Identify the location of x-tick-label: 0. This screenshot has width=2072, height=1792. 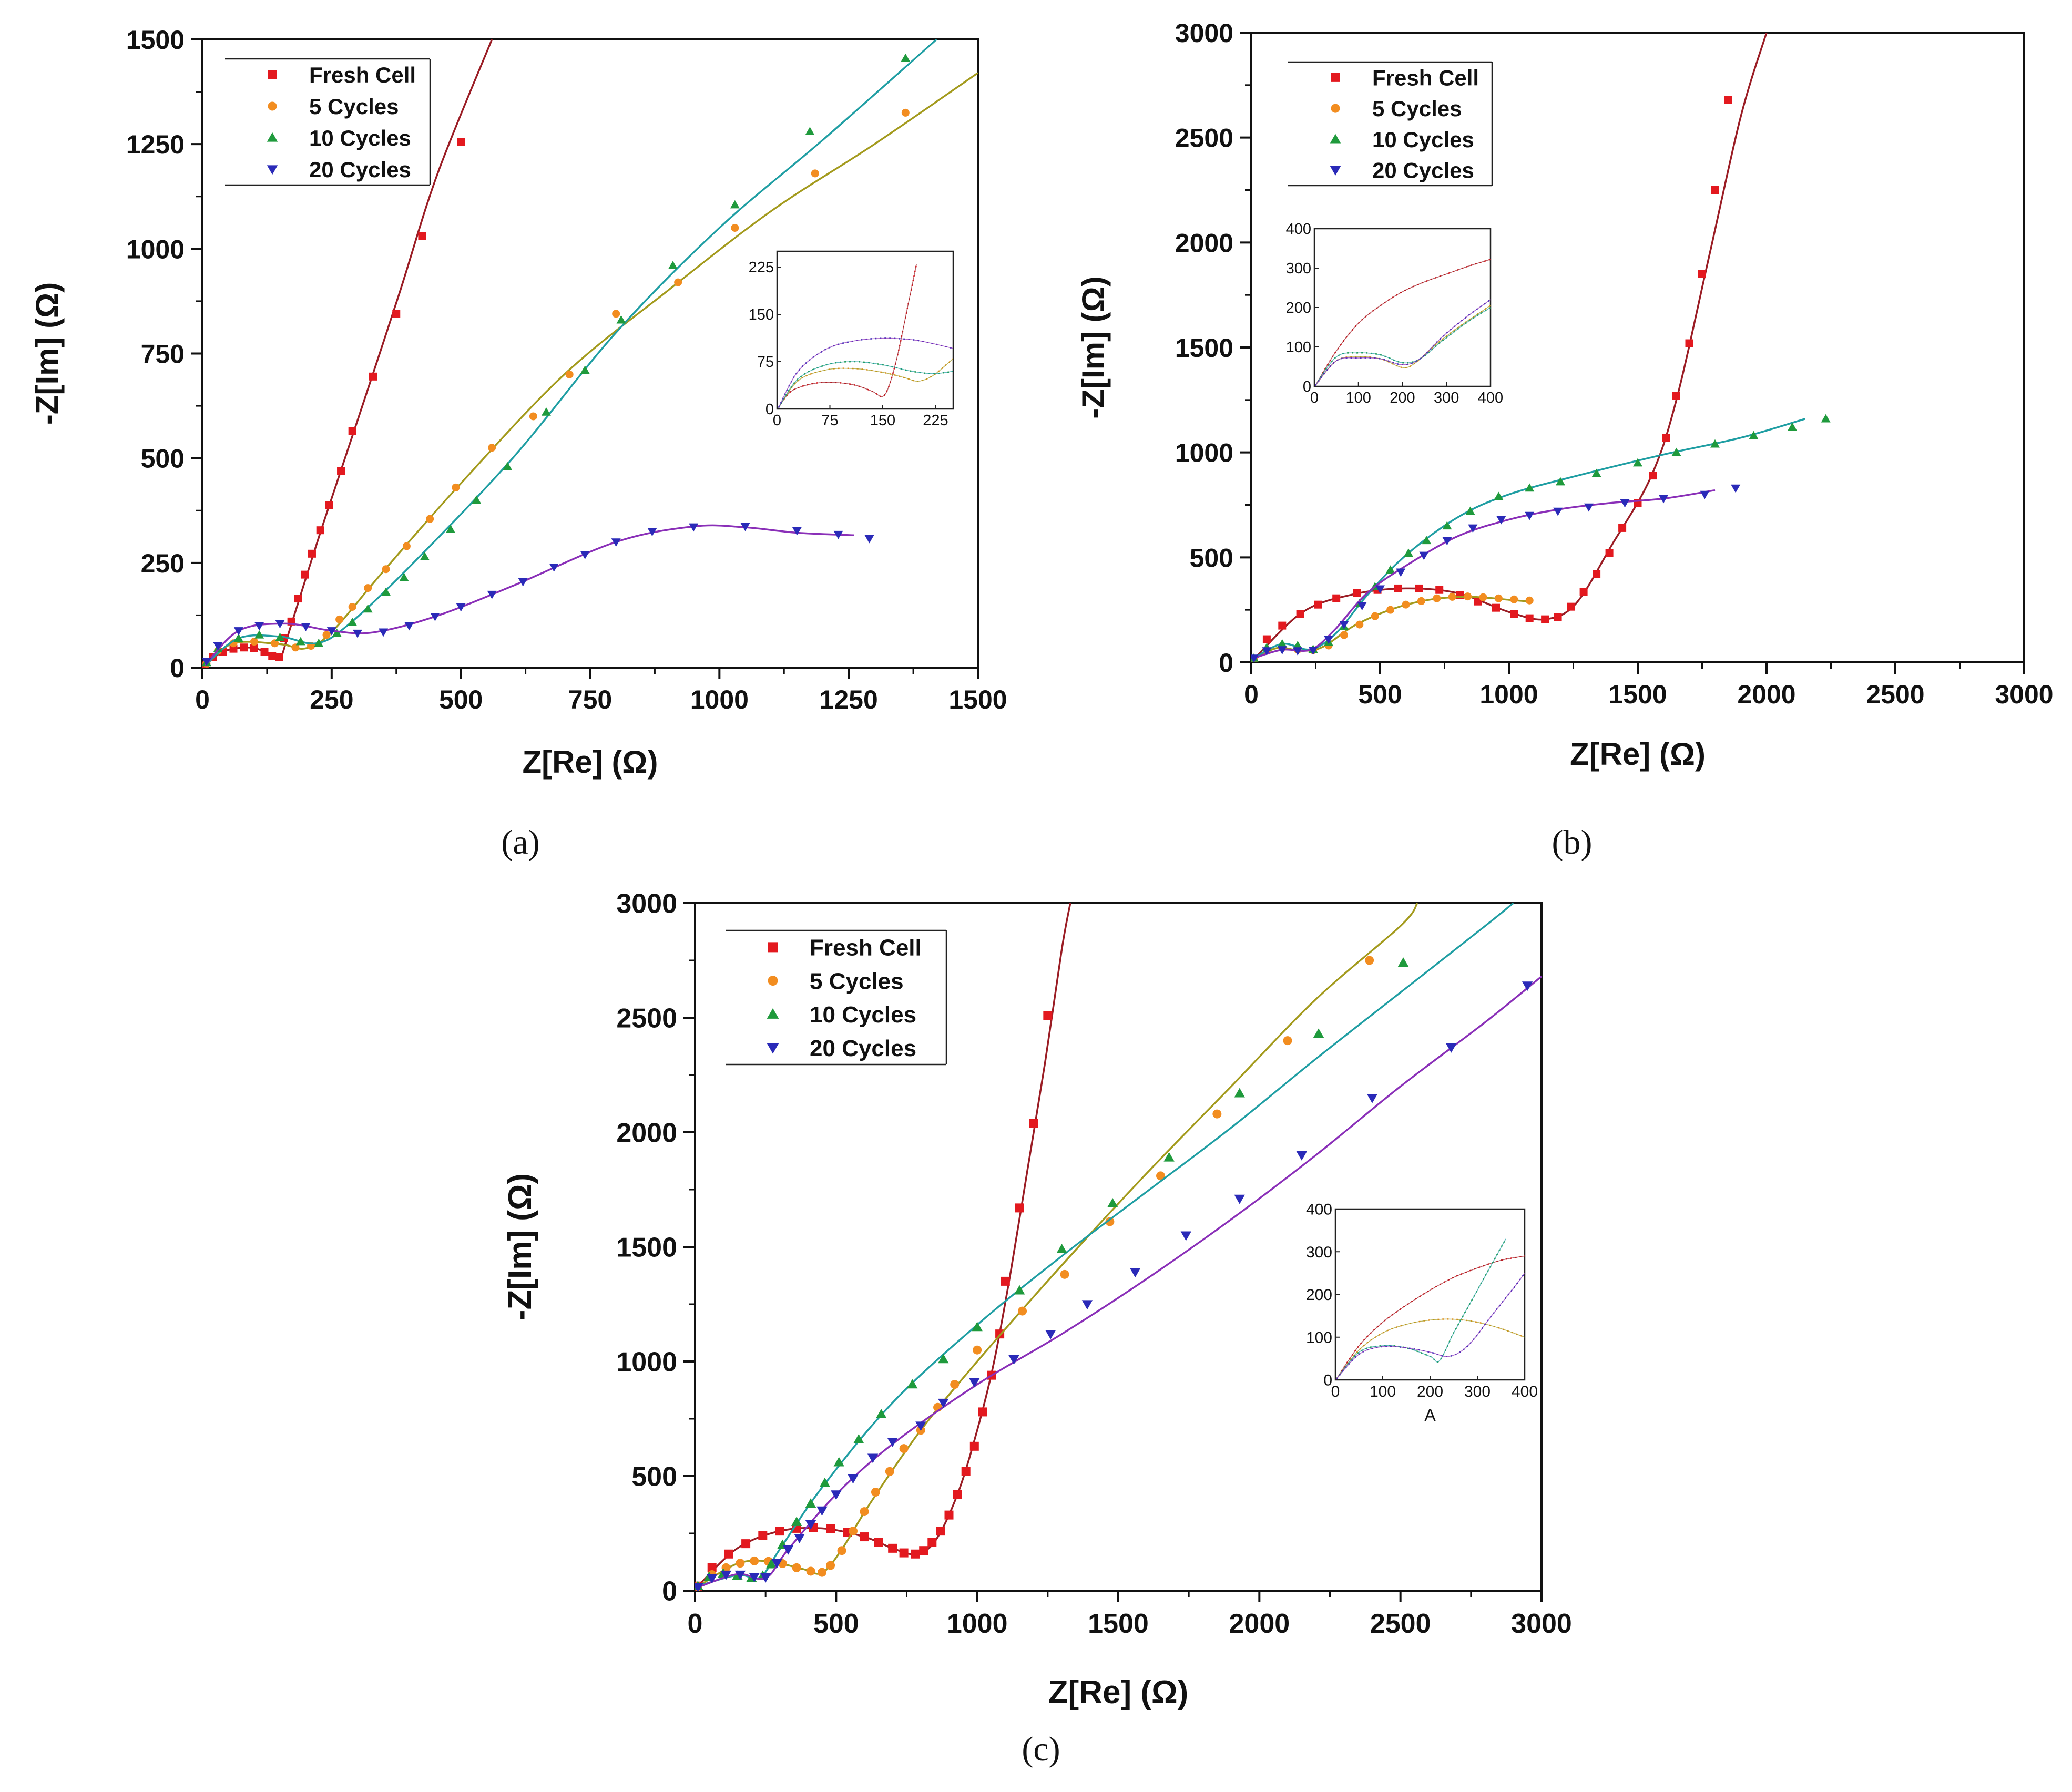
(1251, 694).